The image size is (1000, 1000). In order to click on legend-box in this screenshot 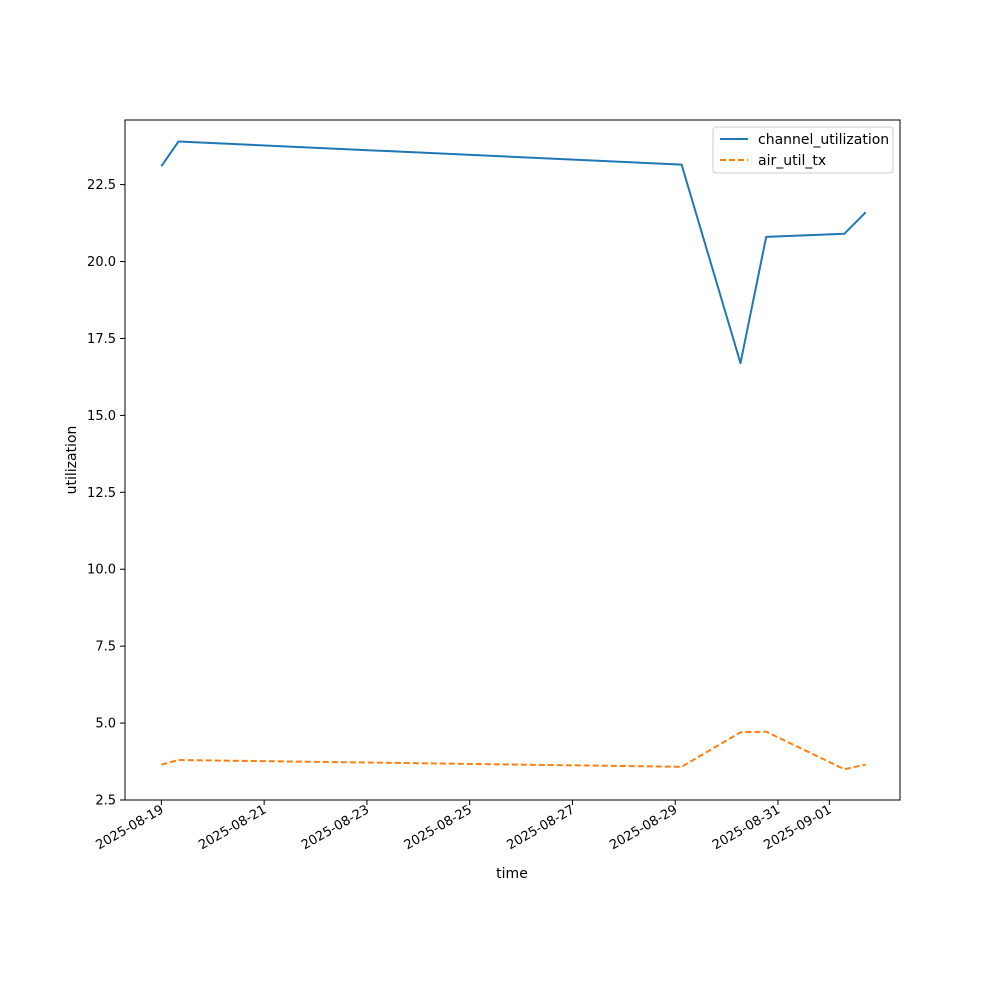, I will do `click(803, 150)`.